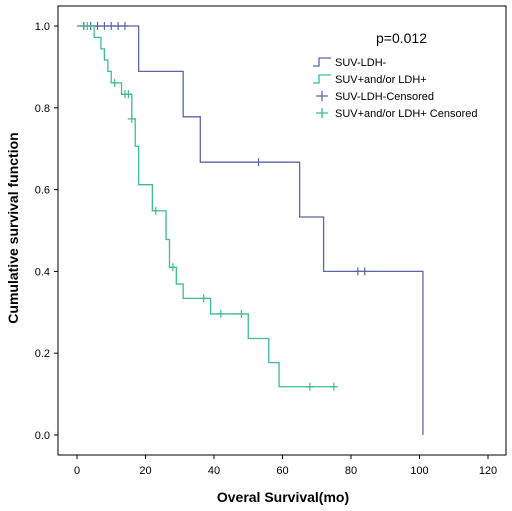 Image resolution: width=512 pixels, height=511 pixels. Describe the element at coordinates (384, 97) in the screenshot. I see `legend-label: SUV-LDH-Censored` at that location.